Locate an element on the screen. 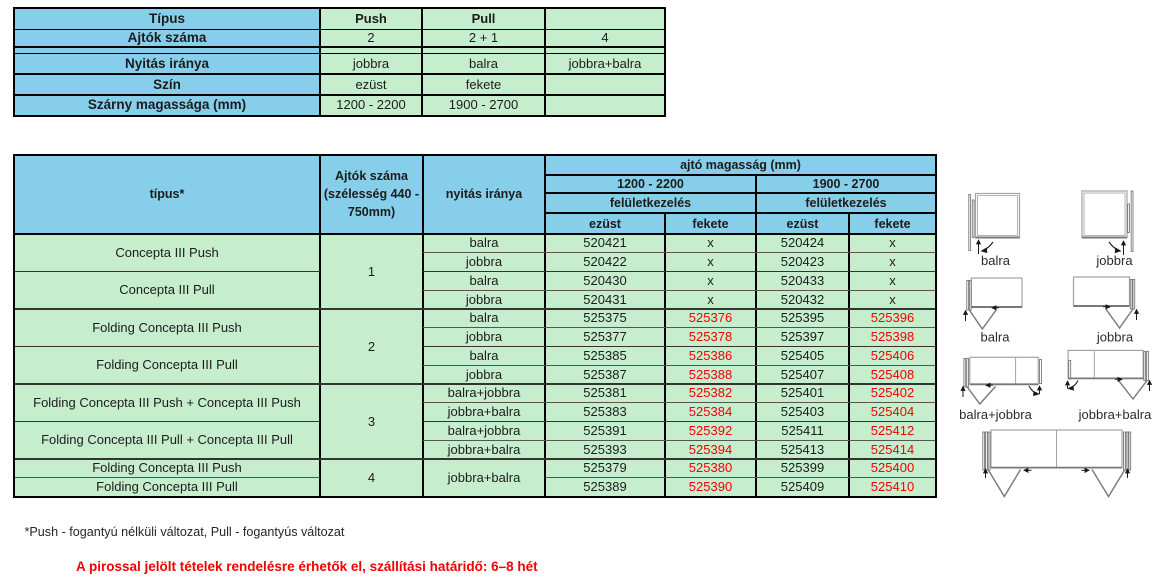 Image resolution: width=1166 pixels, height=588 pixels. svg-text: balra+jobbra is located at coordinates (995, 414).